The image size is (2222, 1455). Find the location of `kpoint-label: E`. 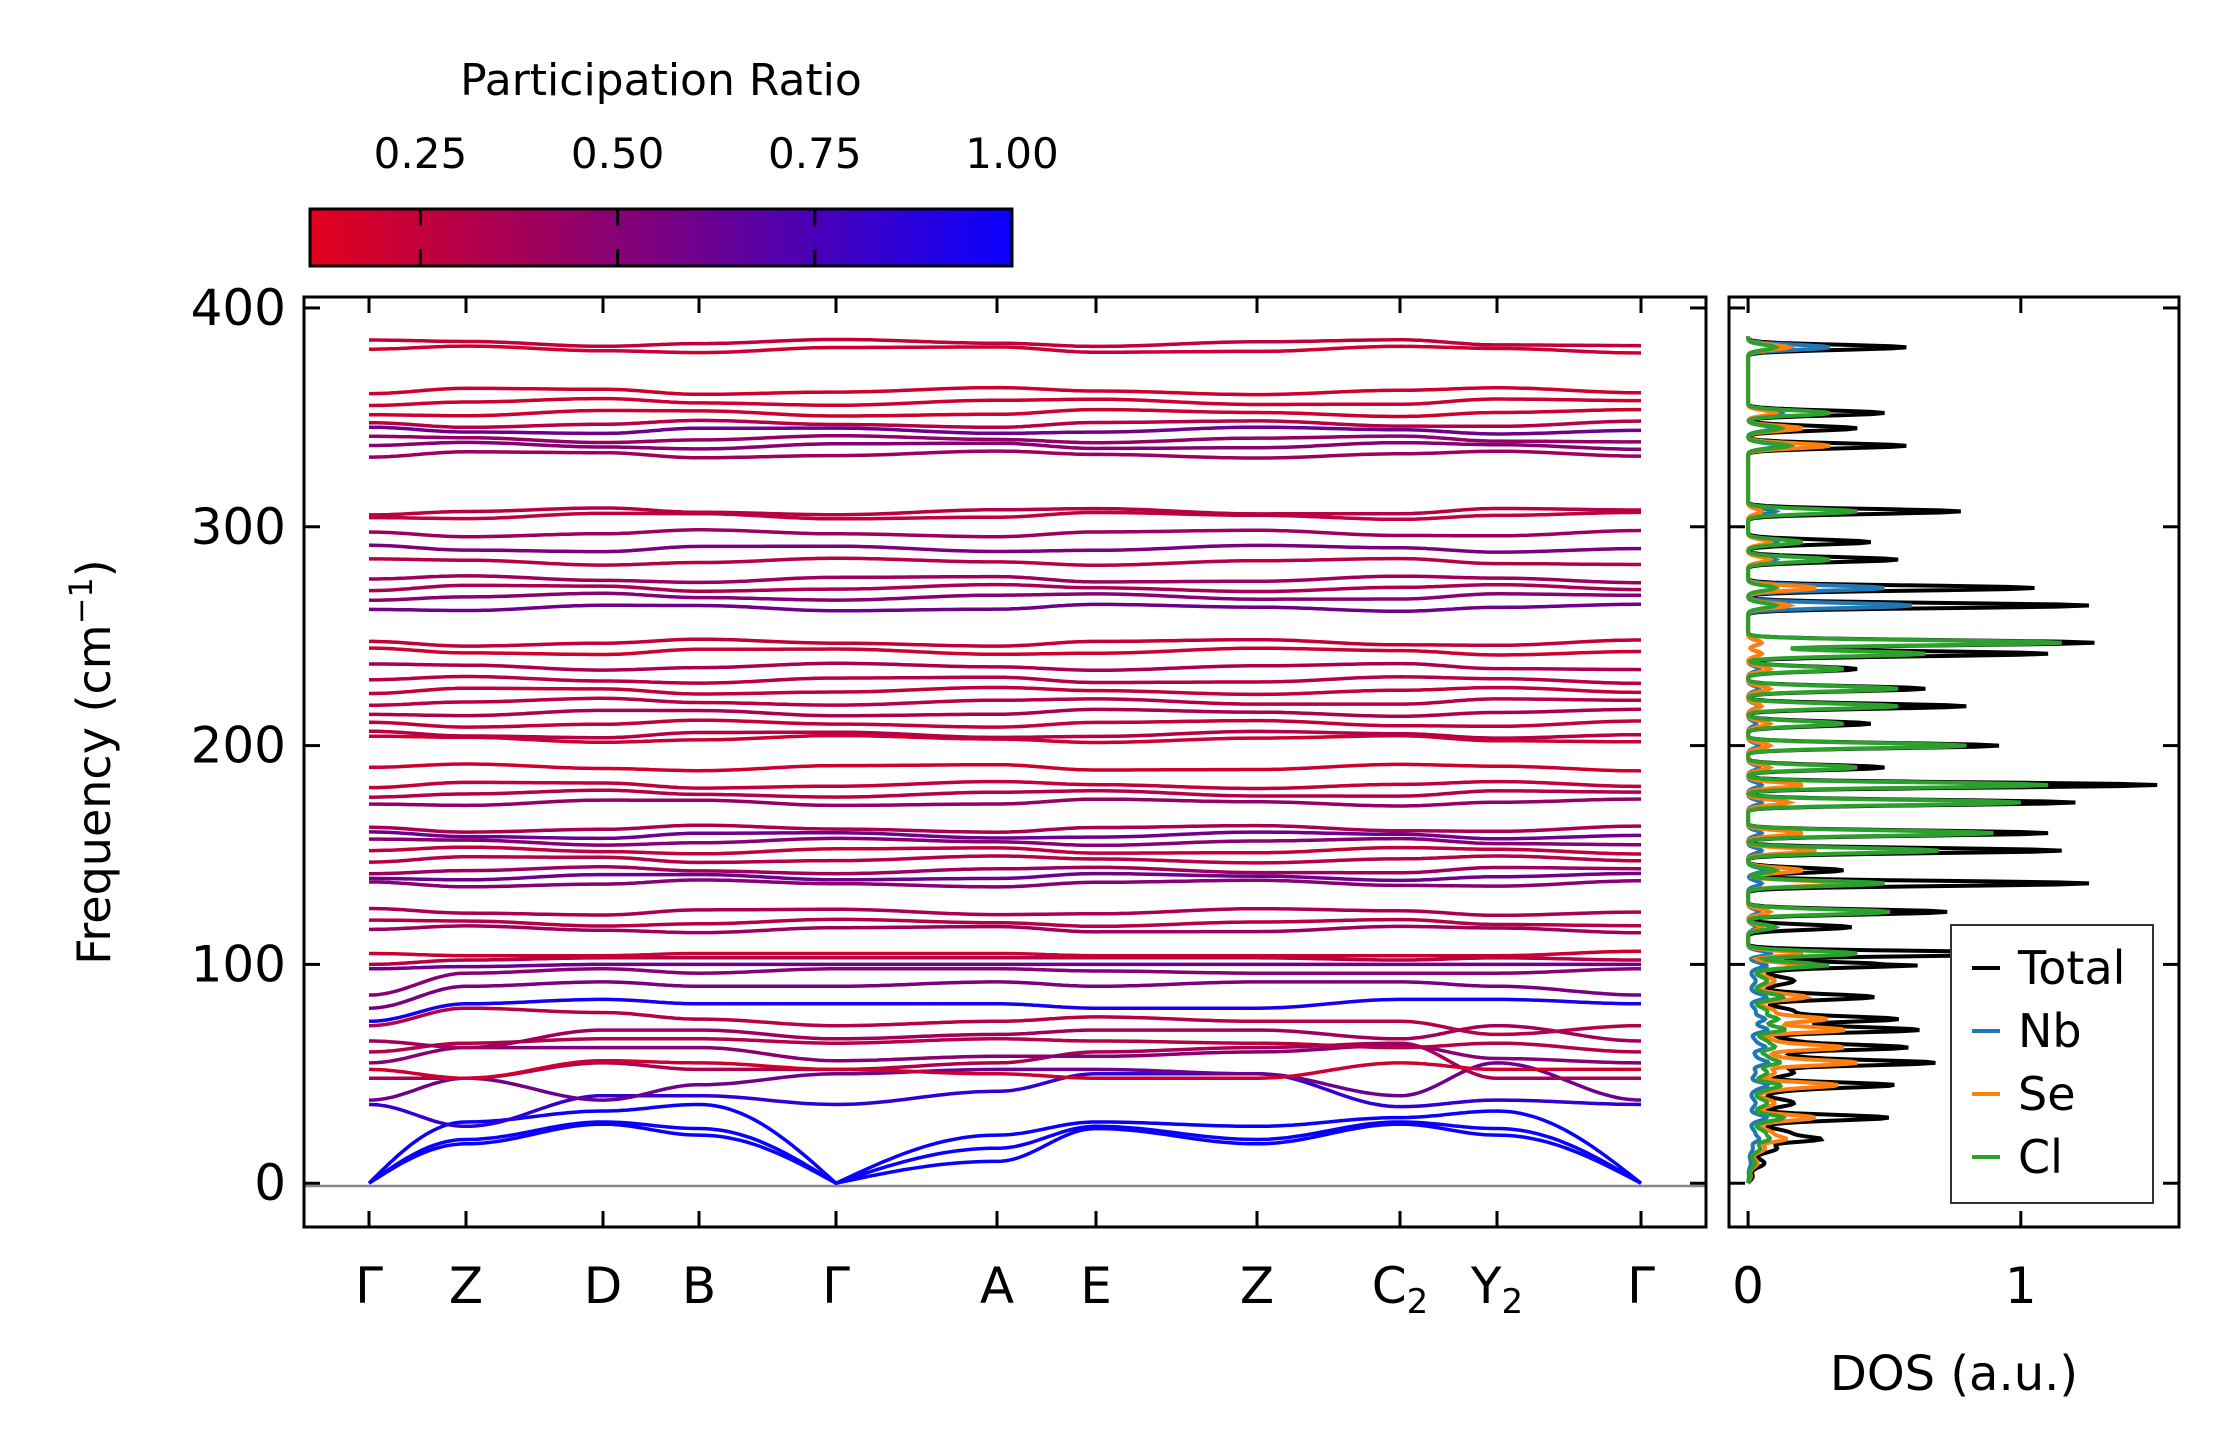

kpoint-label: E is located at coordinates (1096, 1286).